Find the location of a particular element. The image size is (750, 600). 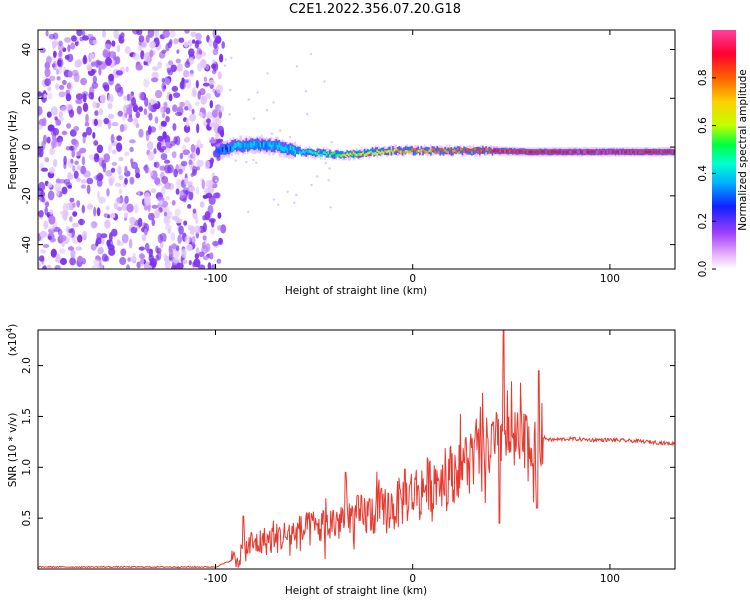

signal-ridge is located at coordinates (445, 148).